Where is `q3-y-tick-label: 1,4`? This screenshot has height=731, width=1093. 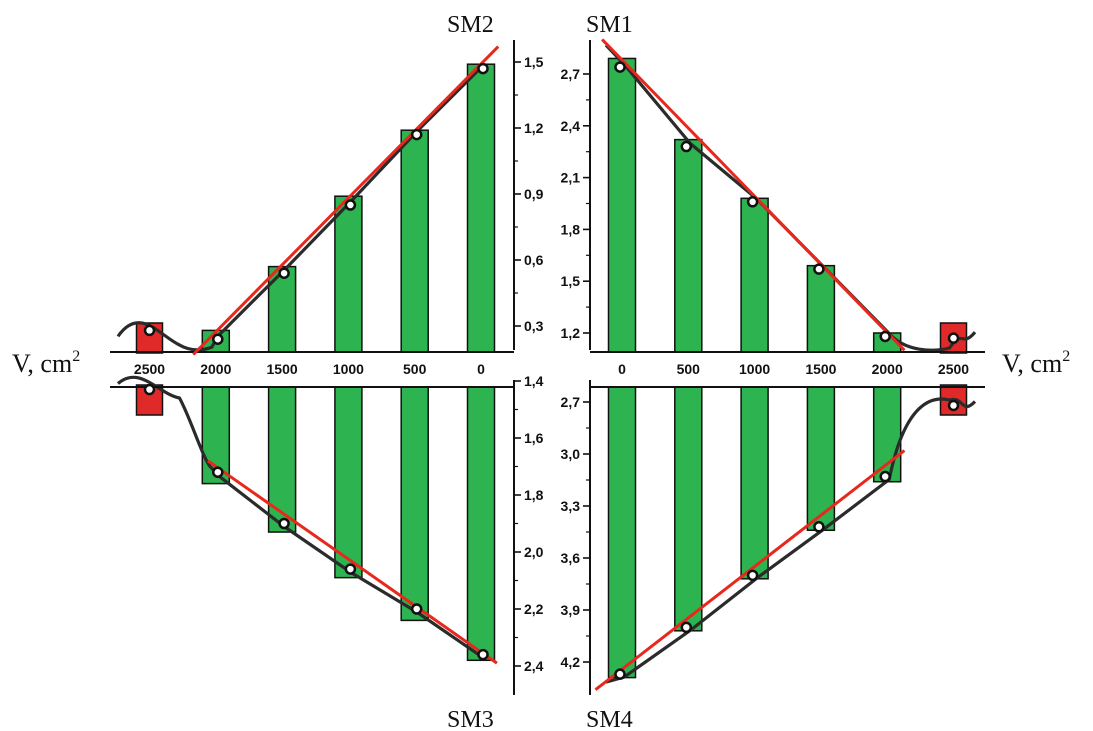 q3-y-tick-label: 1,4 is located at coordinates (534, 381).